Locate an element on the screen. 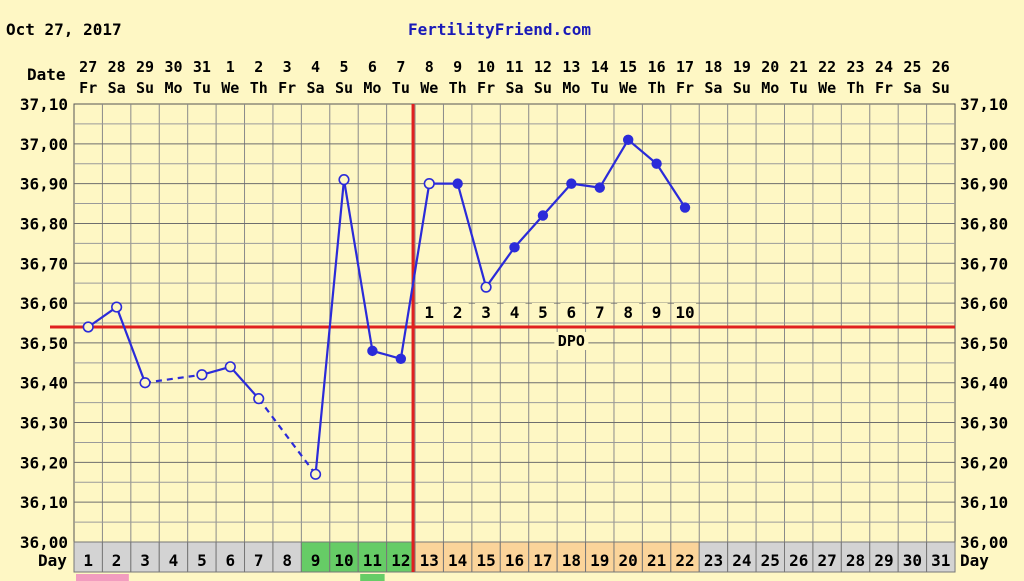  day-cell-label: 23 is located at coordinates (713, 560).